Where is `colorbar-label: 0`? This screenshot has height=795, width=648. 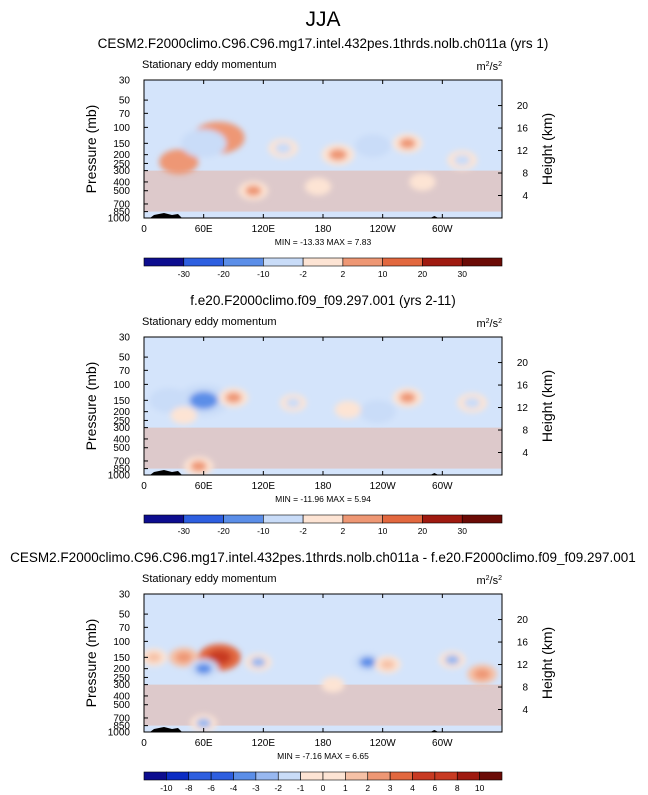
colorbar-label: 0 is located at coordinates (323, 788).